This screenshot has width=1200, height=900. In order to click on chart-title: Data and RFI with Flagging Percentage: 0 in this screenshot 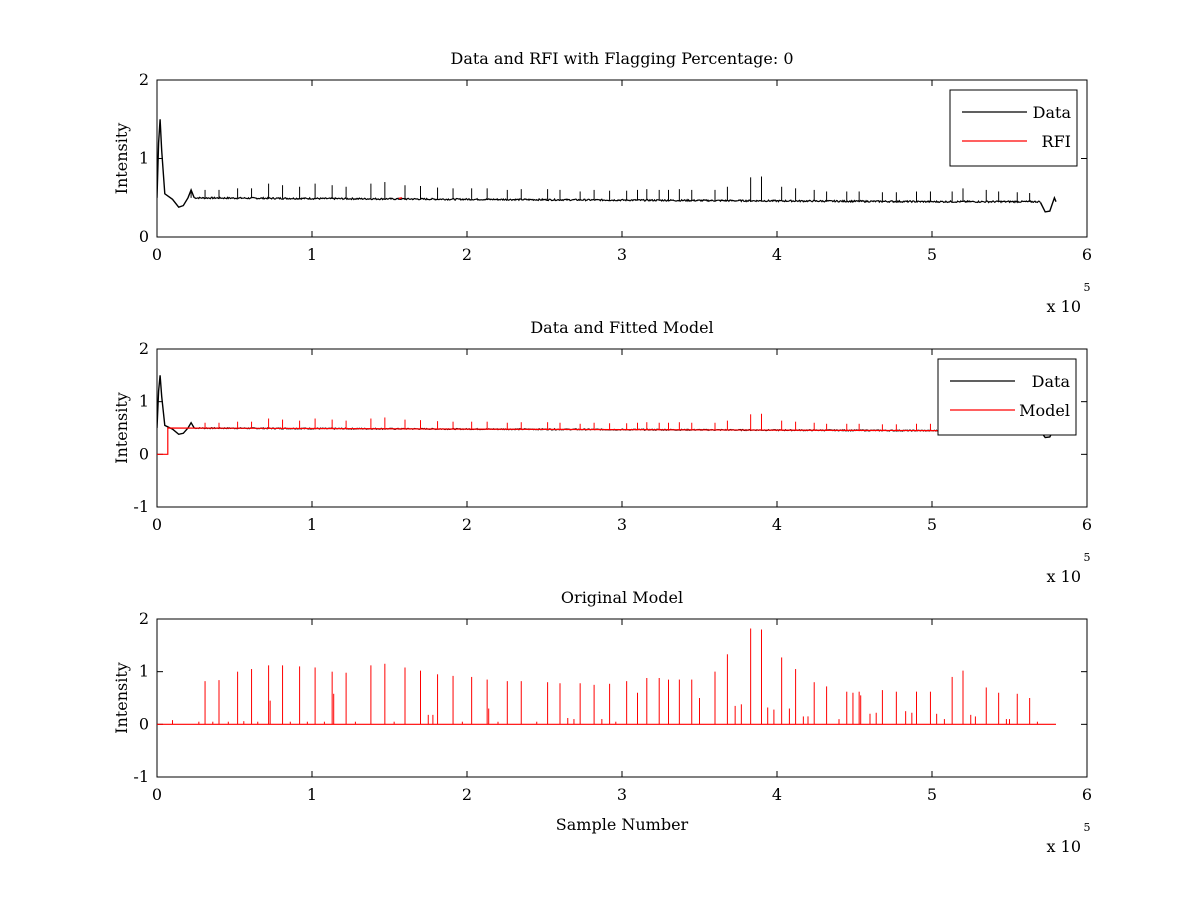, I will do `click(621, 58)`.